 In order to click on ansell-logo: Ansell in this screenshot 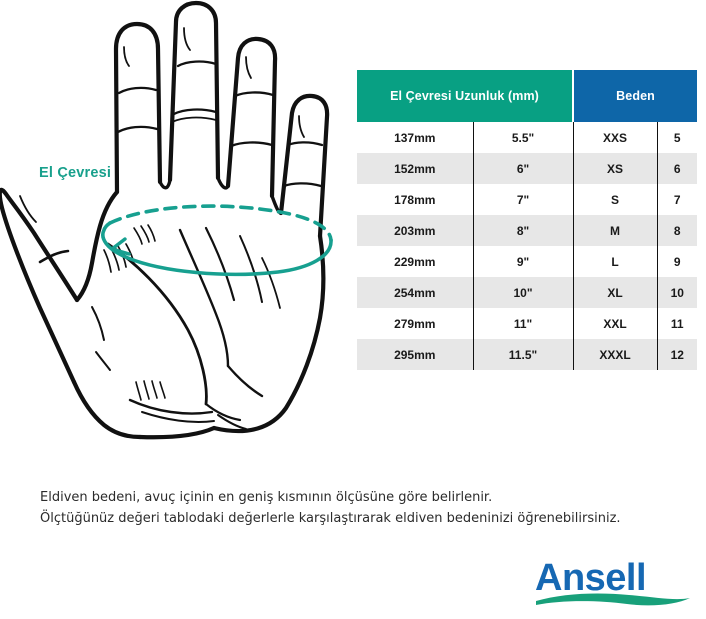, I will do `click(613, 584)`.